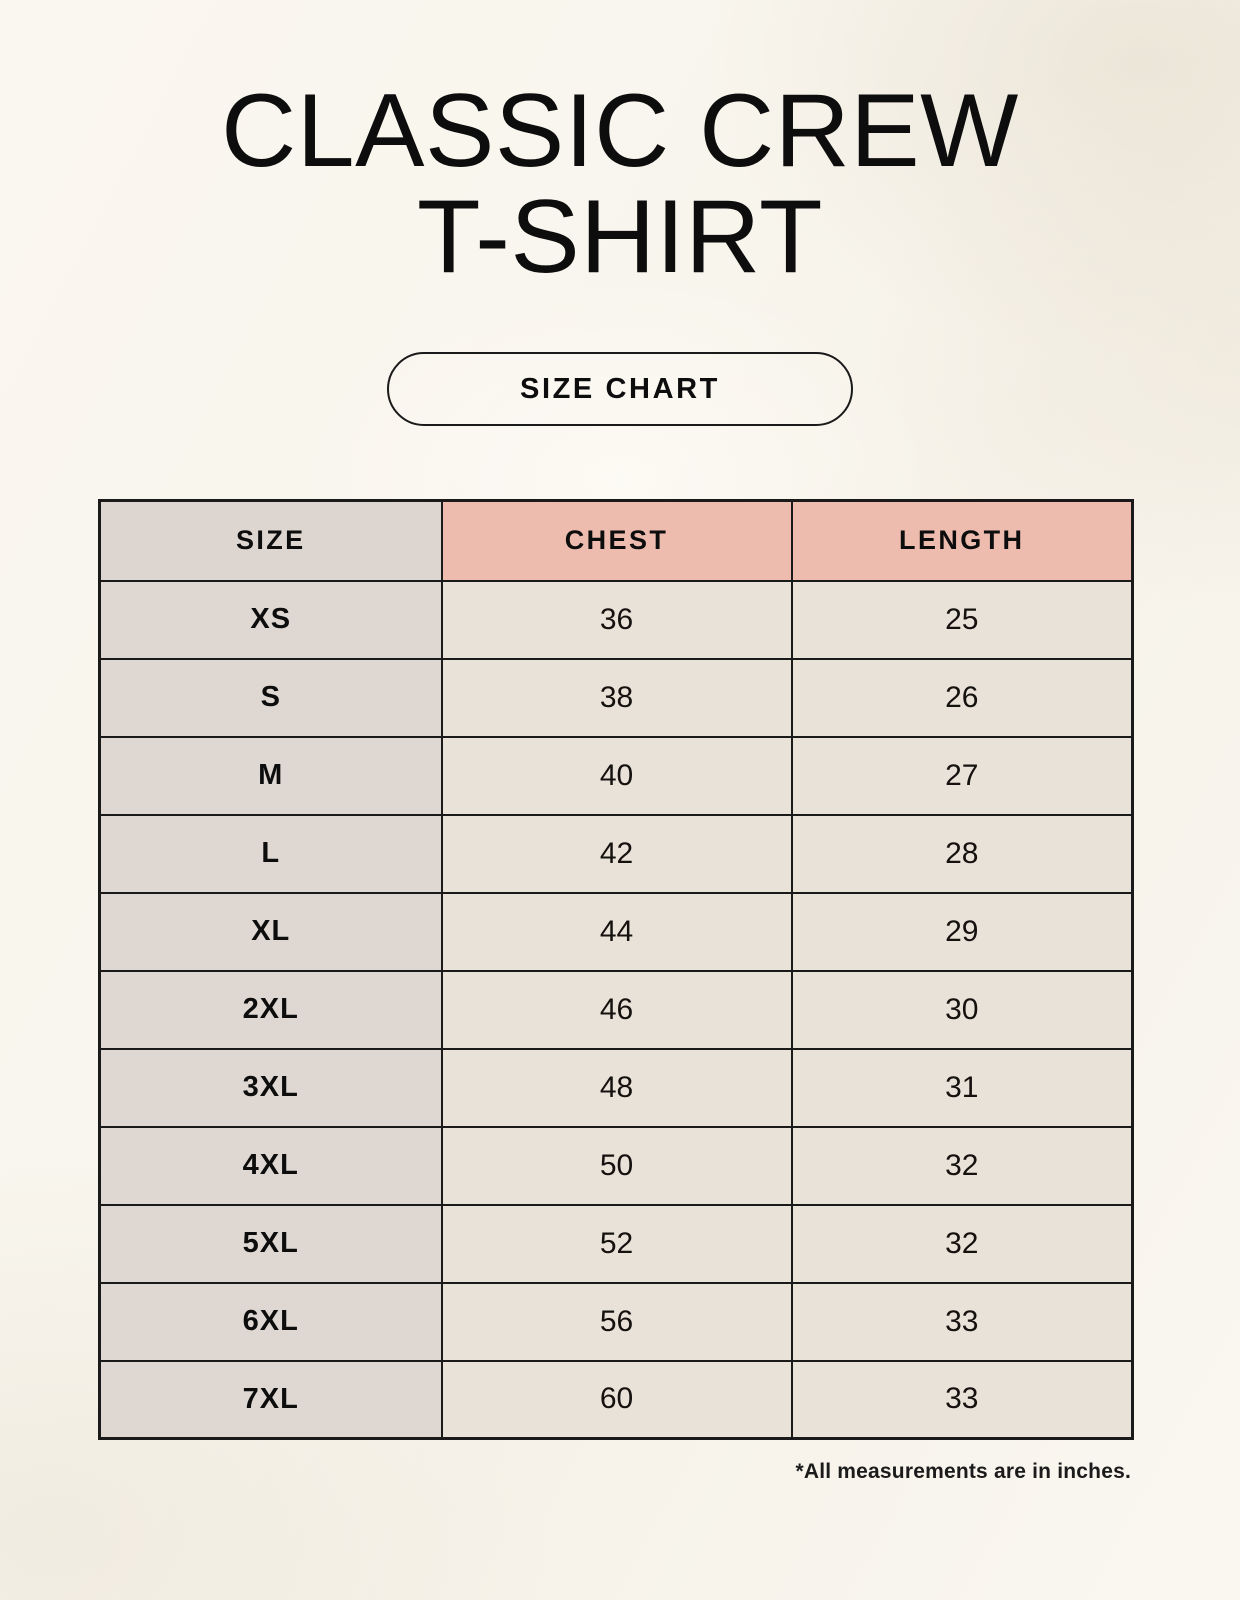  I want to click on column-header-size: SIZE, so click(270, 540).